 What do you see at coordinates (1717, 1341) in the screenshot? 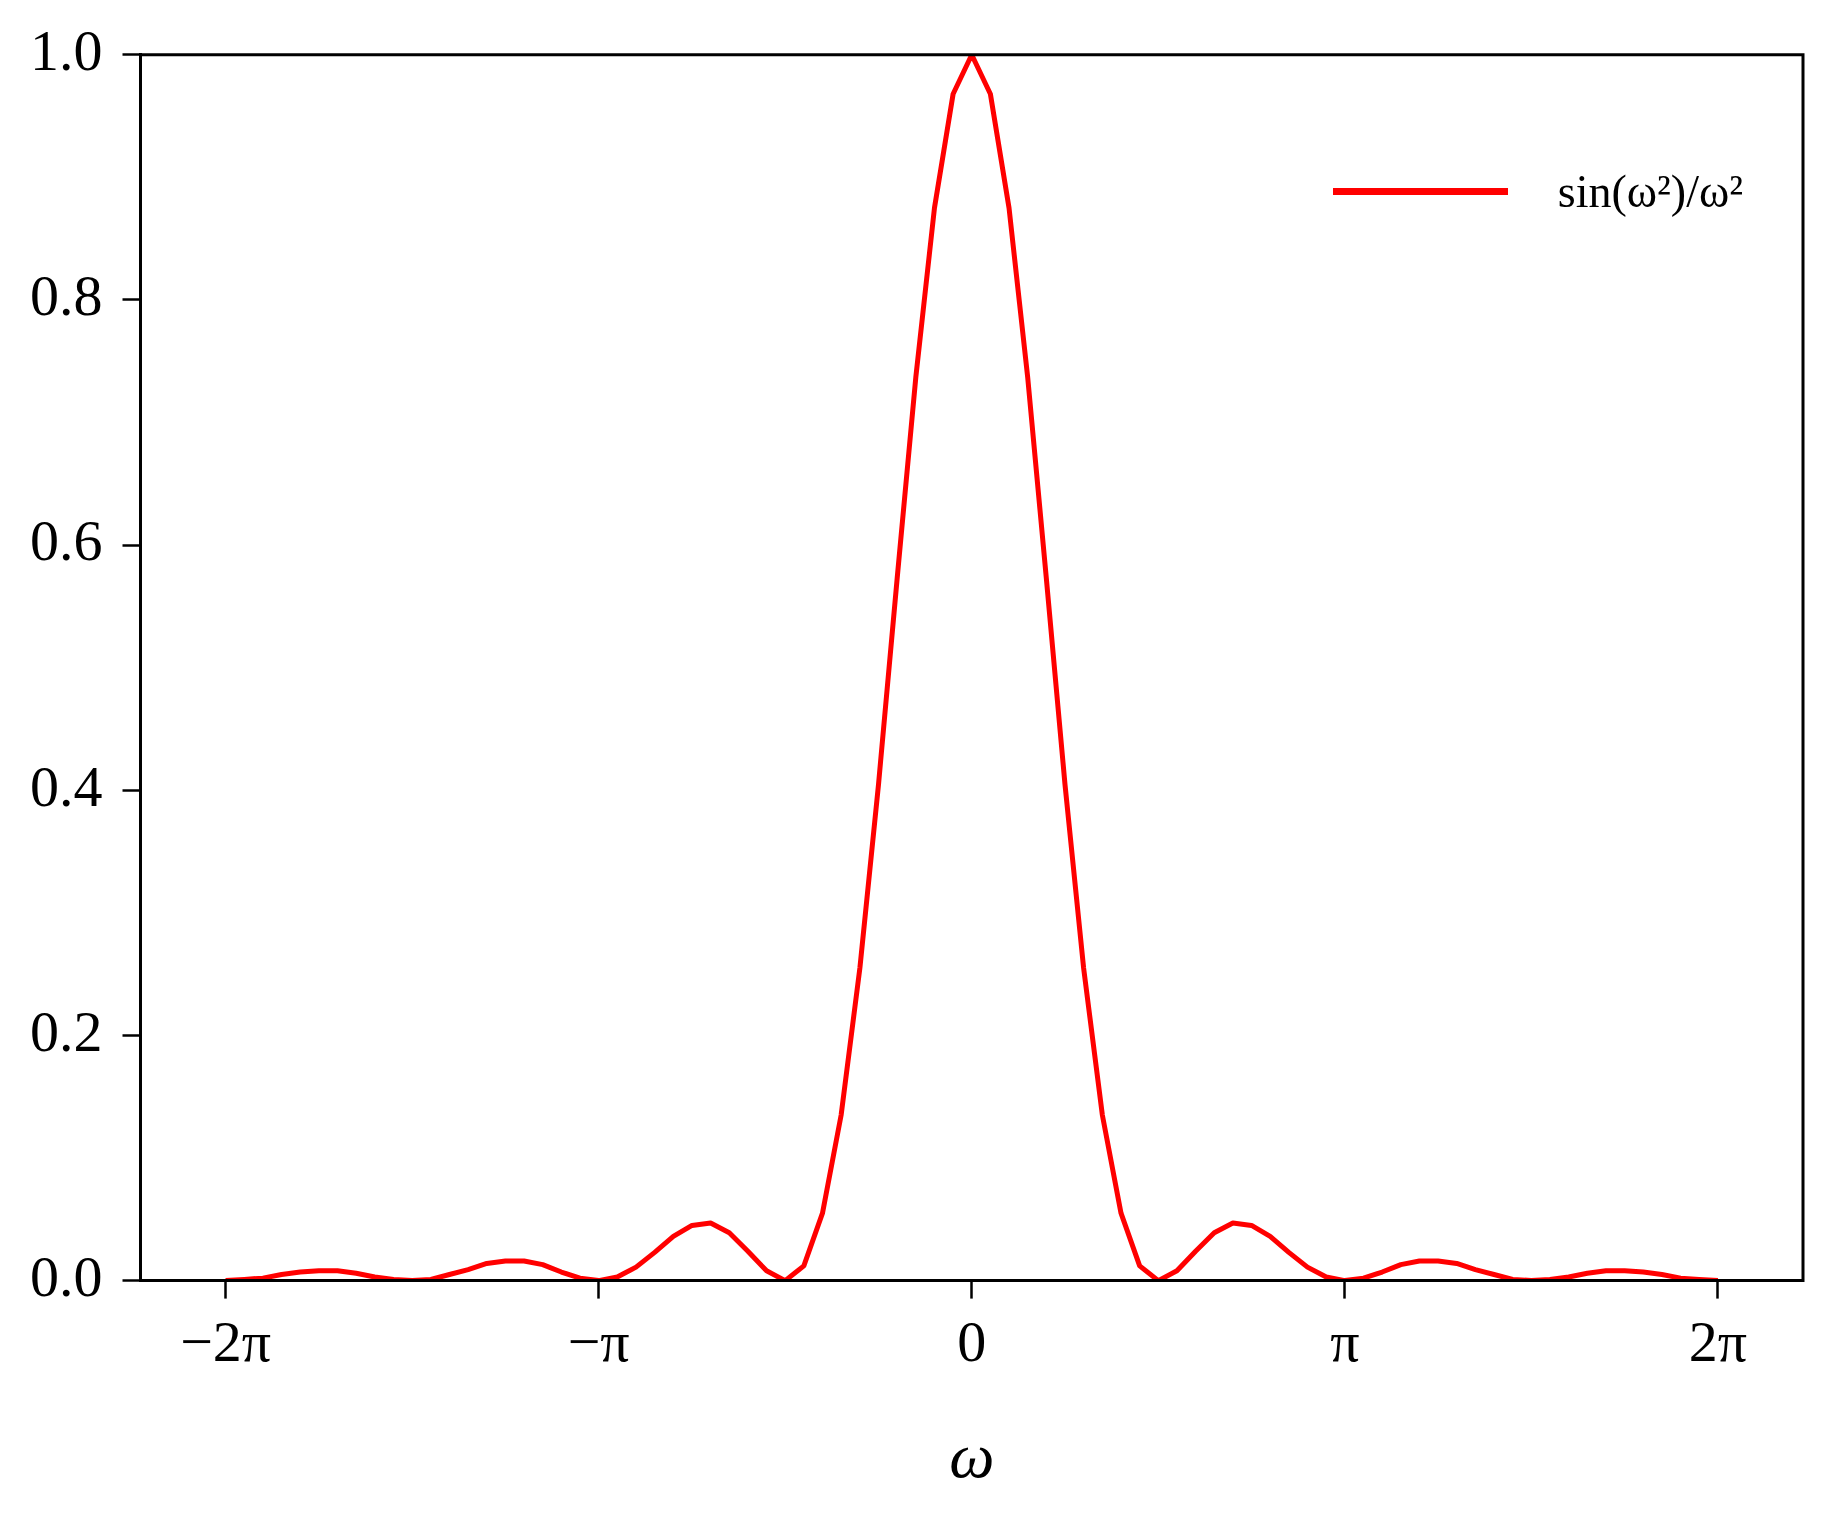
I see `x-tick-label: 2π` at bounding box center [1717, 1341].